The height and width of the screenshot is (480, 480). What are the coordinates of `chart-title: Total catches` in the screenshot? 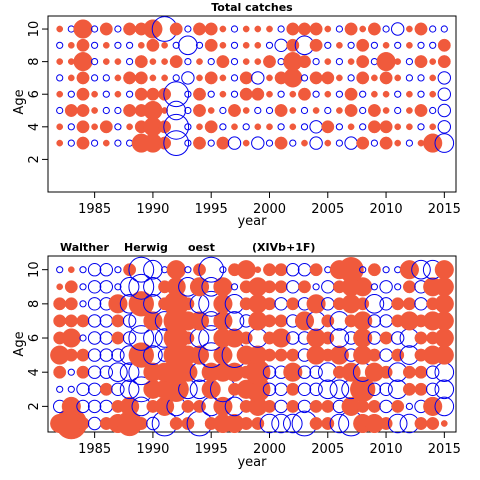 It's located at (252, 7).